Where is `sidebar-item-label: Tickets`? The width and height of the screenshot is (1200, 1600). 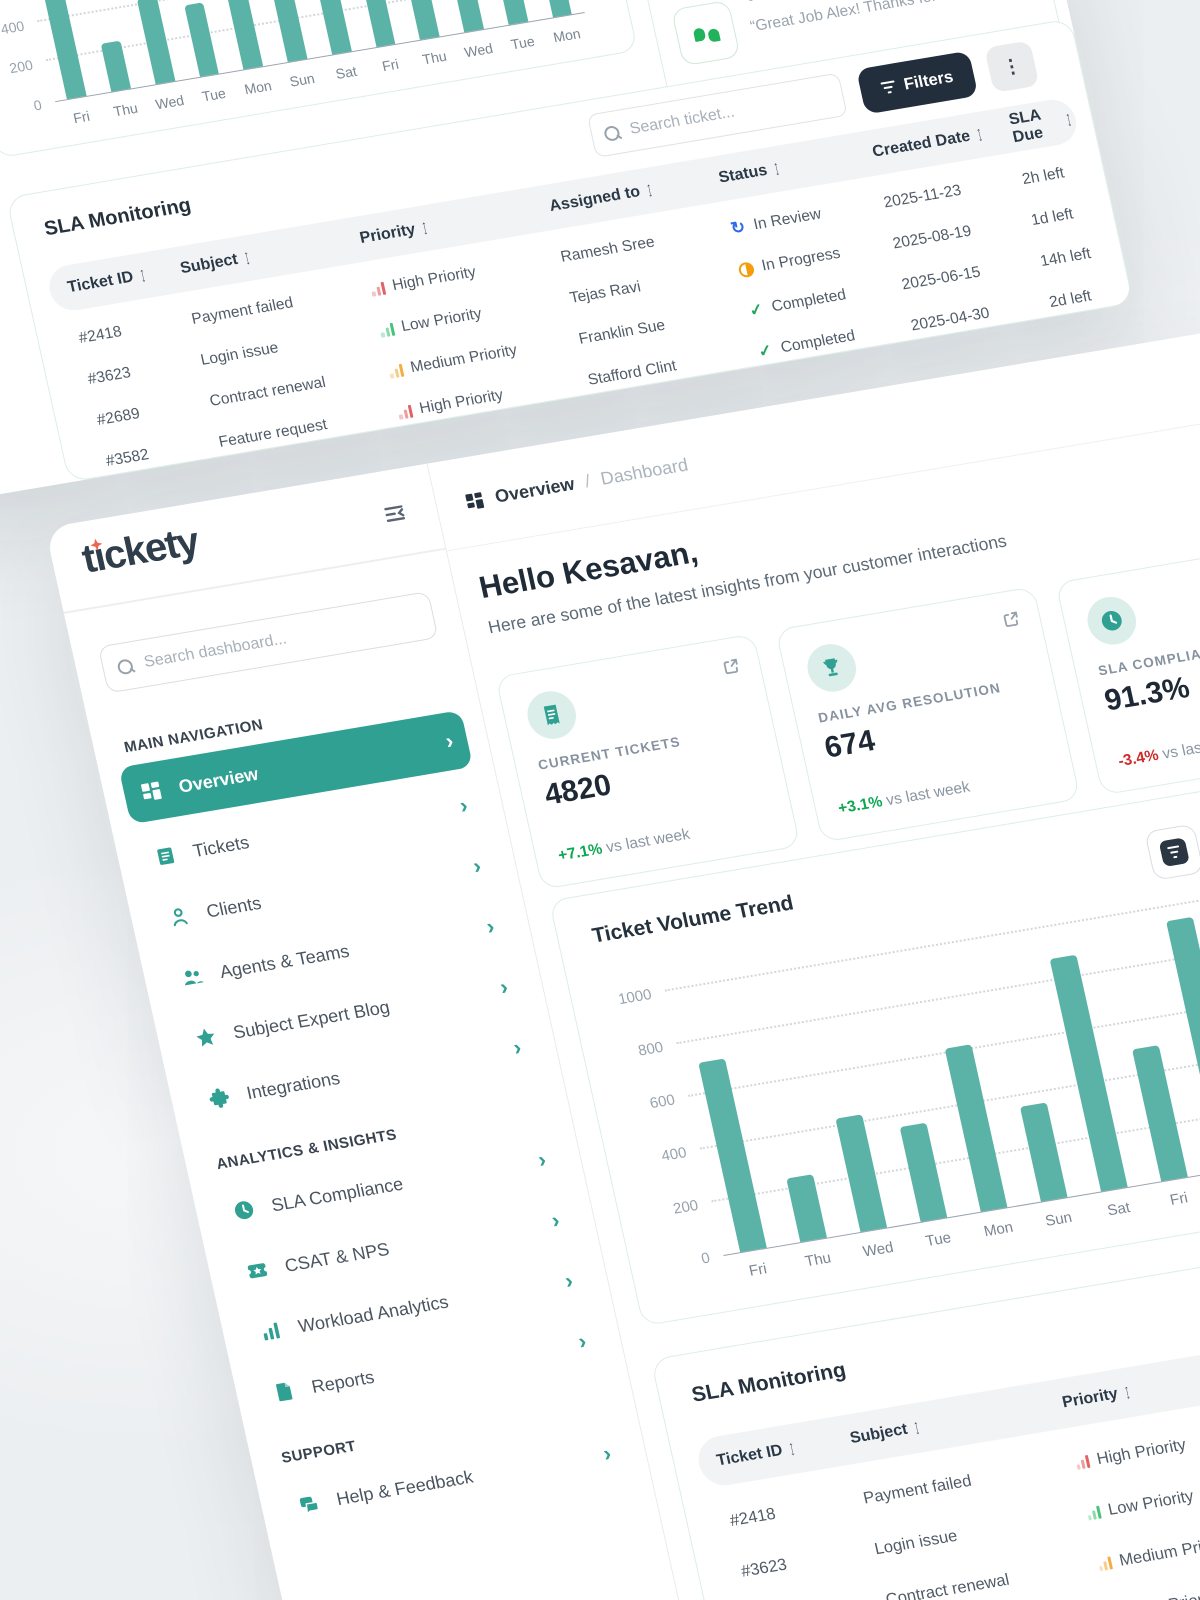
sidebar-item-label: Tickets is located at coordinates (220, 846).